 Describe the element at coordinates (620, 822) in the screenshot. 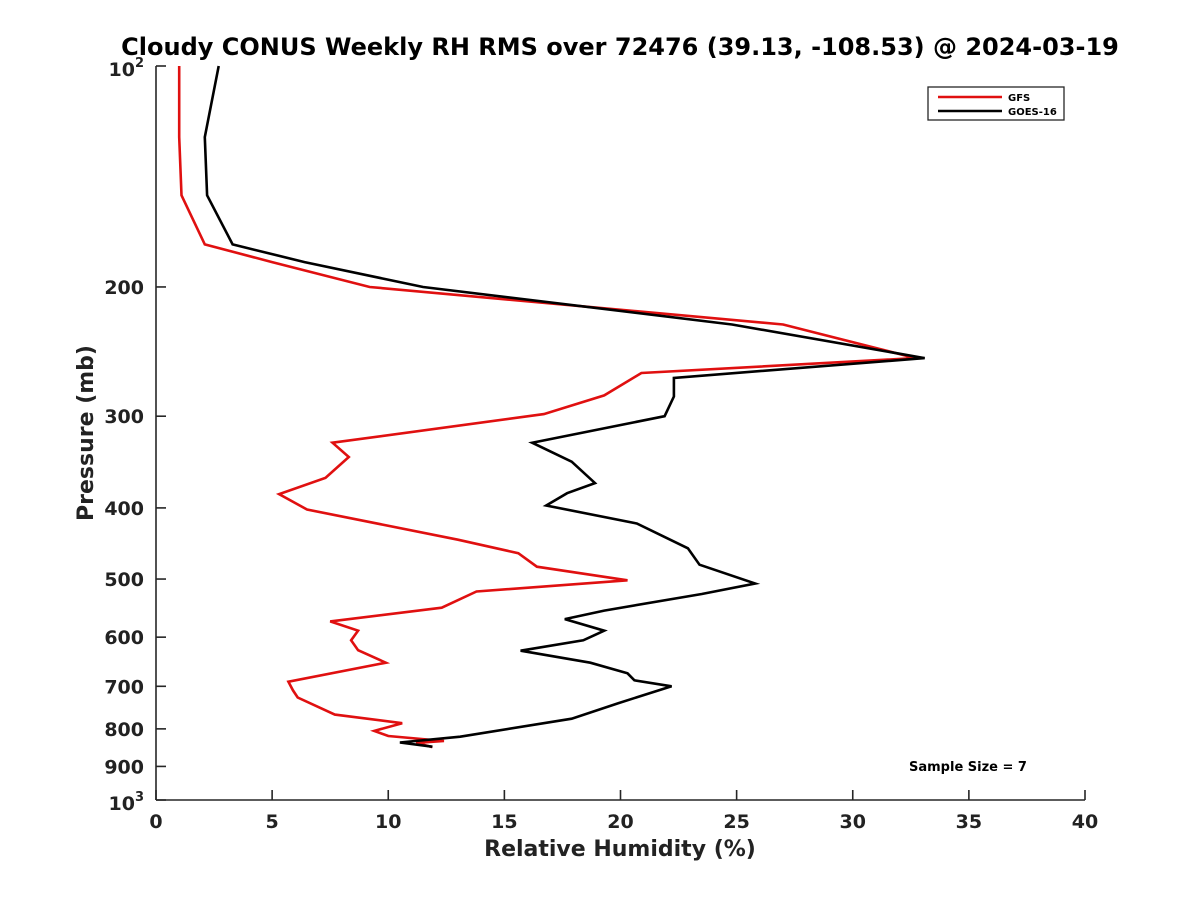

I see `x-tick-label: 20` at that location.